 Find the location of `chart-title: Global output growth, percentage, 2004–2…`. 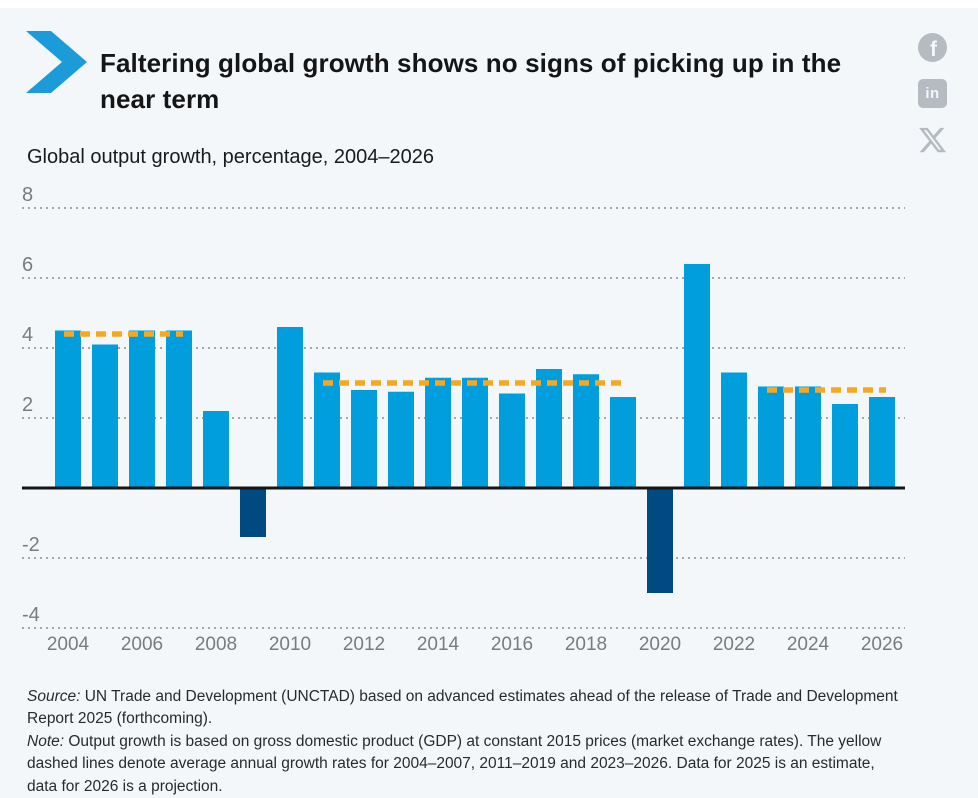

chart-title: Global output growth, percentage, 2004–2… is located at coordinates (230, 156).